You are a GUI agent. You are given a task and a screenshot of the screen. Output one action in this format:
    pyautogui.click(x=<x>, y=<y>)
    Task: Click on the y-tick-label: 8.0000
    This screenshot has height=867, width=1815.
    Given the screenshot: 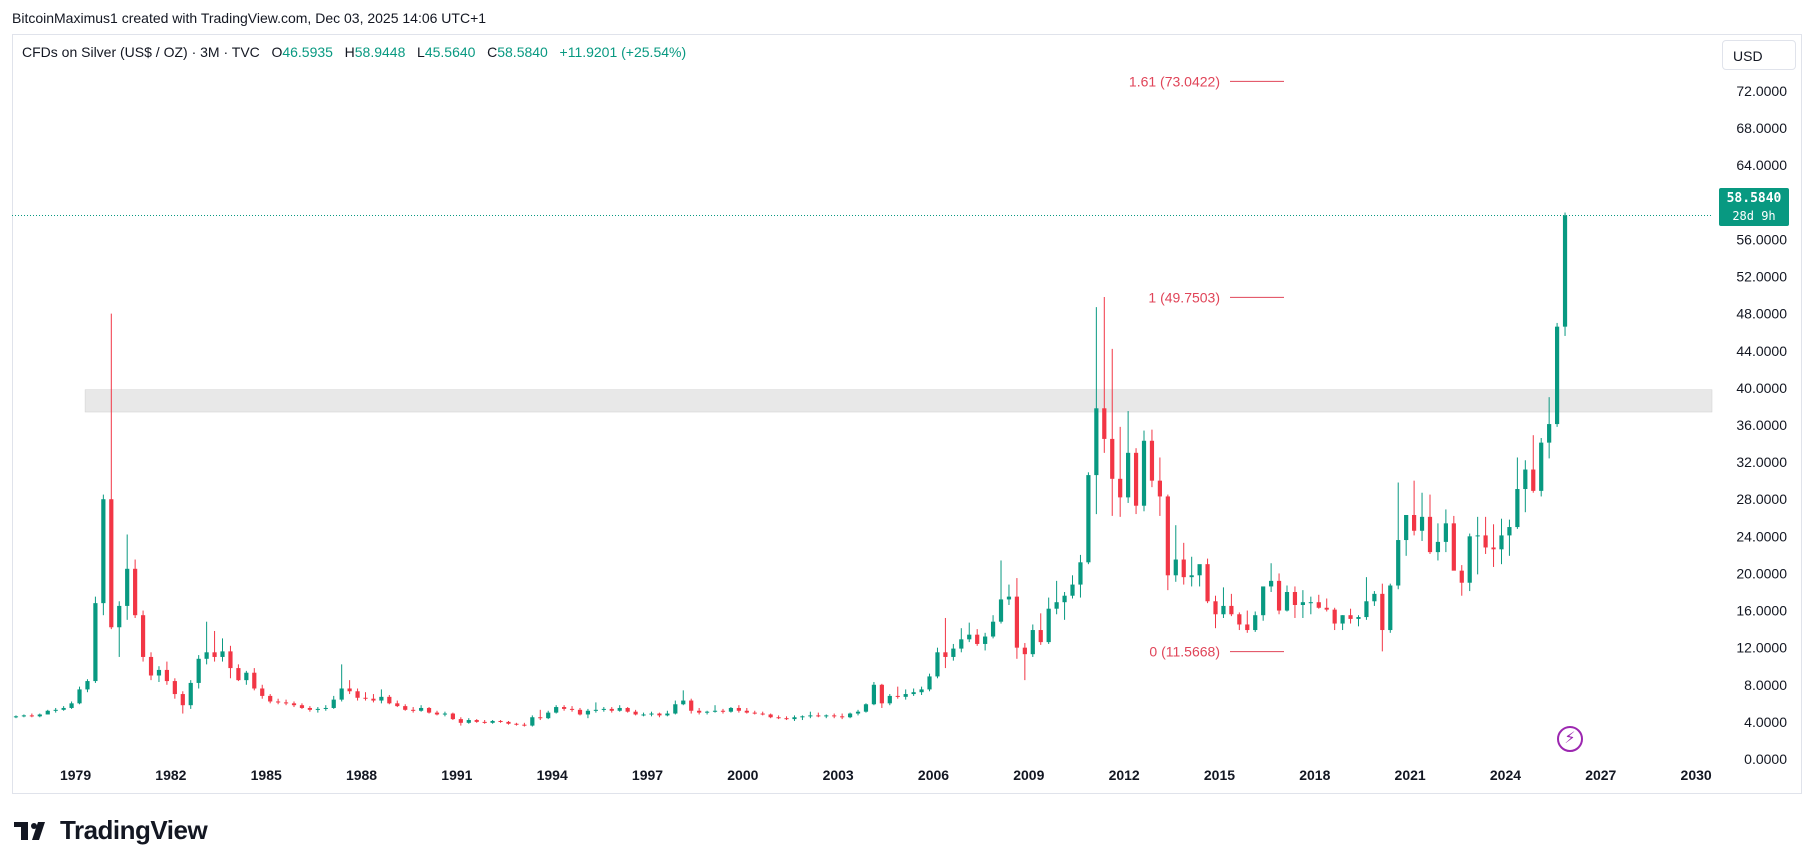 What is the action you would take?
    pyautogui.click(x=1765, y=685)
    